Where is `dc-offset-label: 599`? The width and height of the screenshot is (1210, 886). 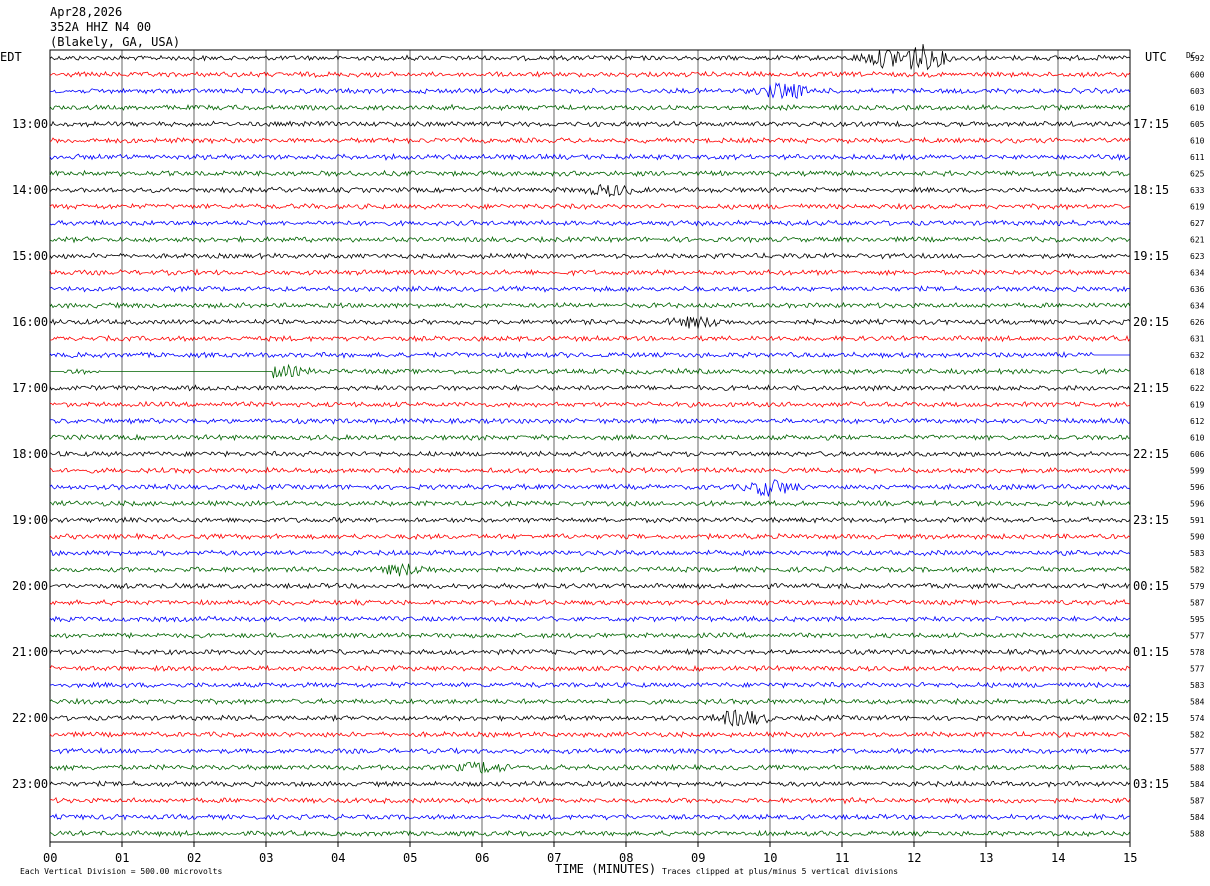
dc-offset-label: 599 is located at coordinates (1197, 471).